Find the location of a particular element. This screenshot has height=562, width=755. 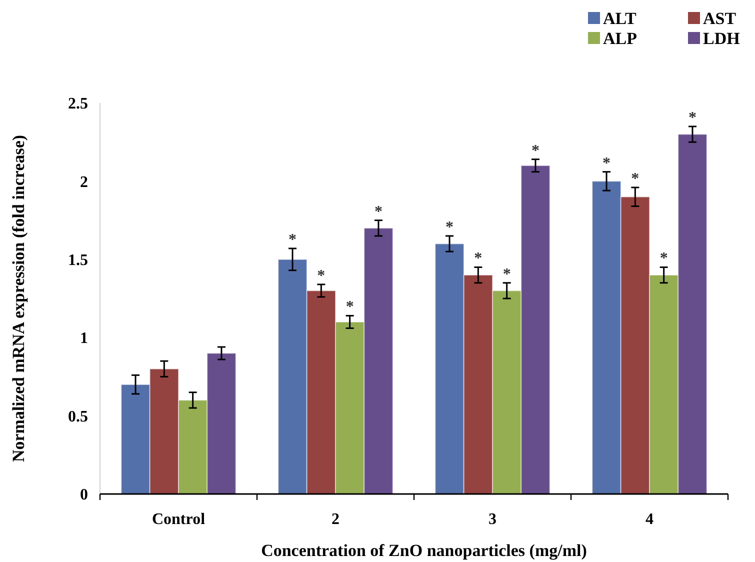

y-tick-label: 0.5 is located at coordinates (78, 417).